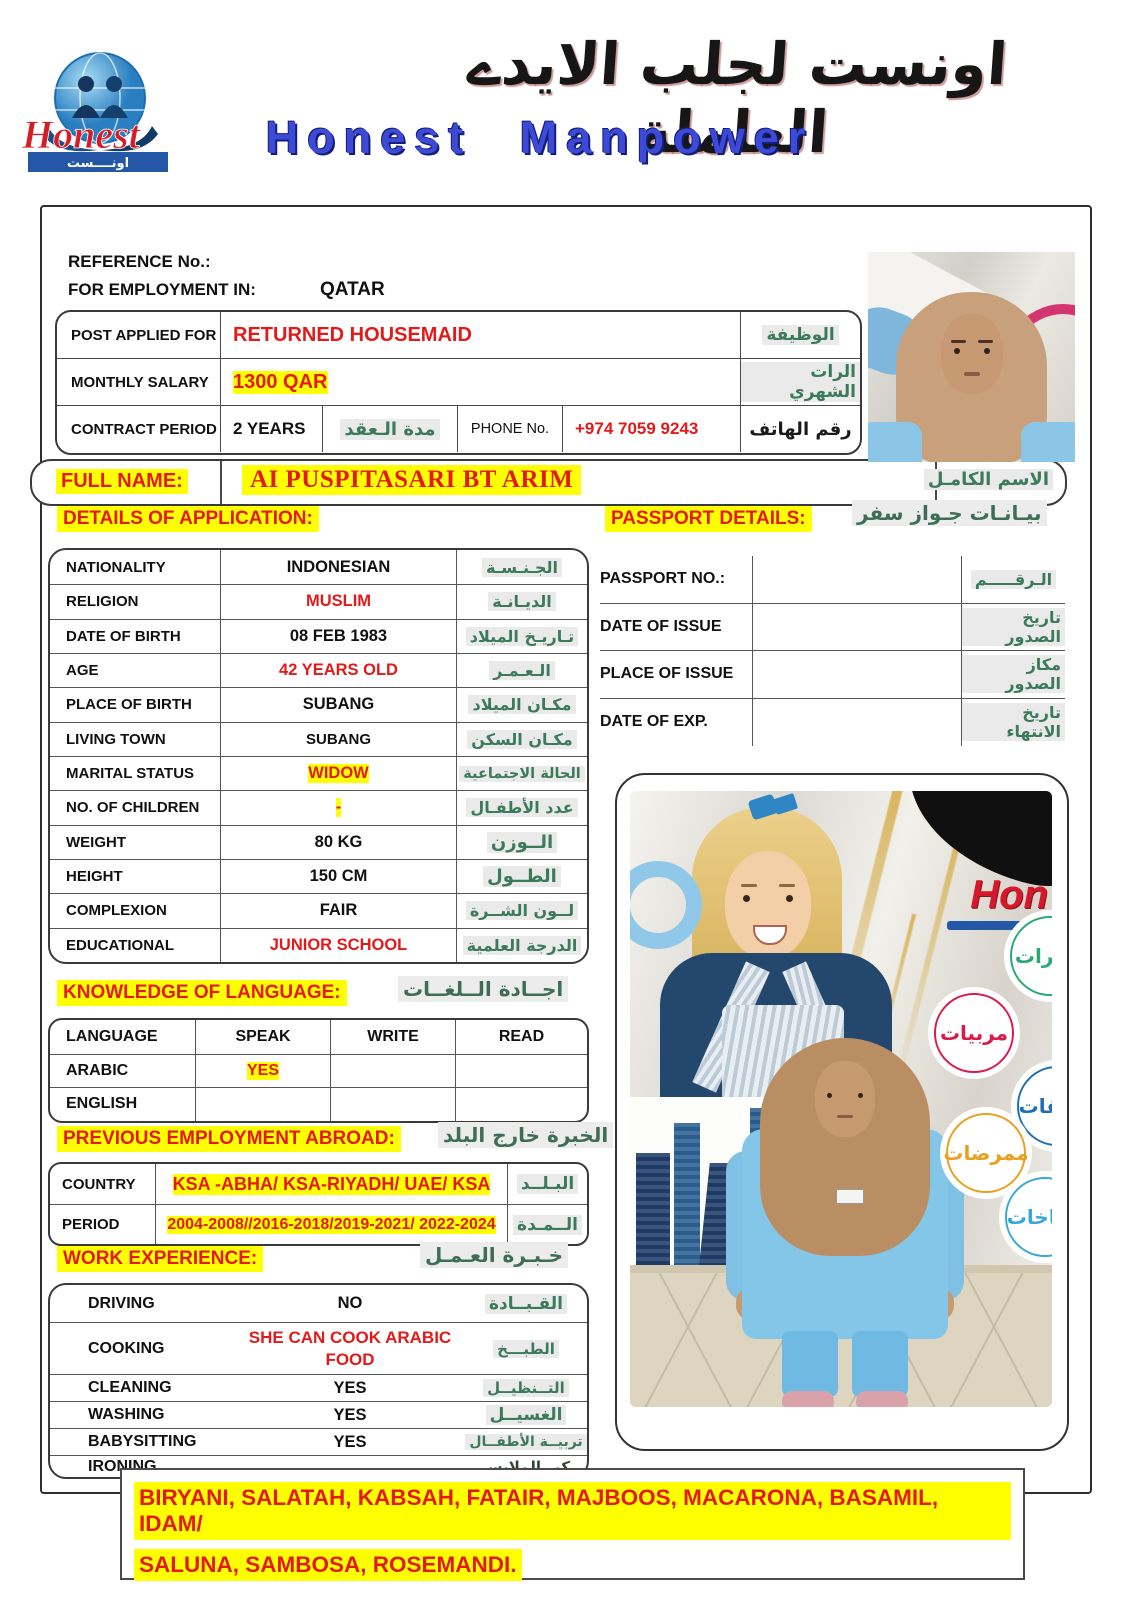 This screenshot has width=1131, height=1600. What do you see at coordinates (226, 276) in the screenshot?
I see `reference-block: REFERENCE No.: FOR EMPLOYMENT IN: QATAR` at bounding box center [226, 276].